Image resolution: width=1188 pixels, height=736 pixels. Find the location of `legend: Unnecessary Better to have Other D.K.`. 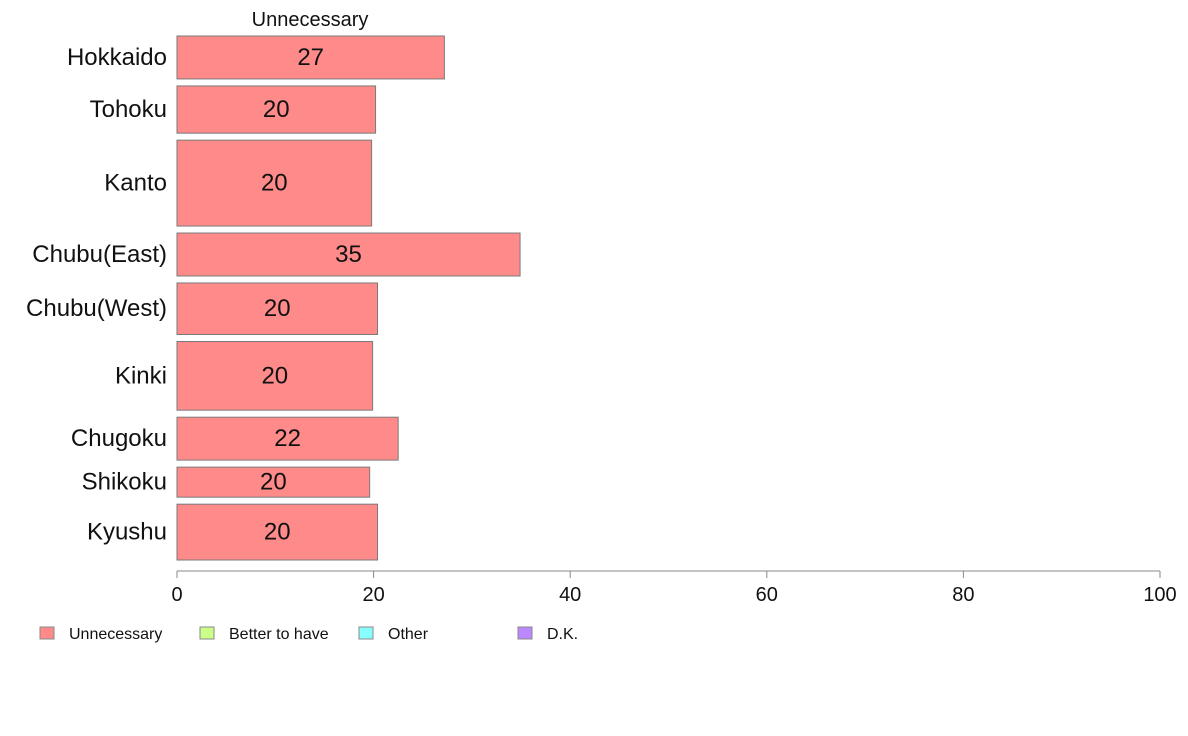

legend: Unnecessary Better to have Other D.K. is located at coordinates (308, 634).